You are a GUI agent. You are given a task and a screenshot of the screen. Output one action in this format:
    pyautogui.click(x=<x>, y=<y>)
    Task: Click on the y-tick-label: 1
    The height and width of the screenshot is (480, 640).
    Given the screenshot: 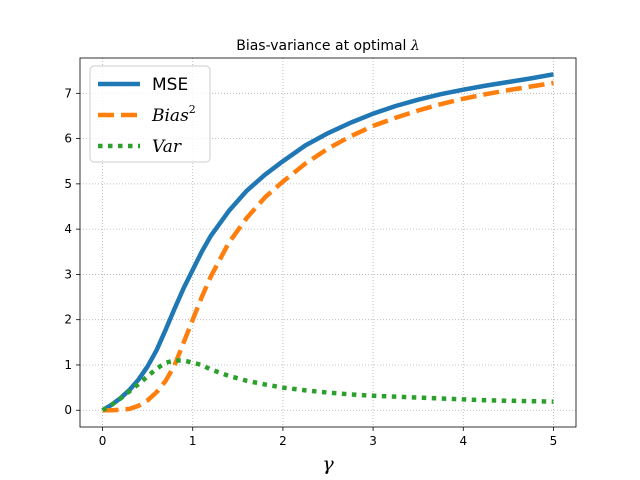 What is the action you would take?
    pyautogui.click(x=68, y=365)
    